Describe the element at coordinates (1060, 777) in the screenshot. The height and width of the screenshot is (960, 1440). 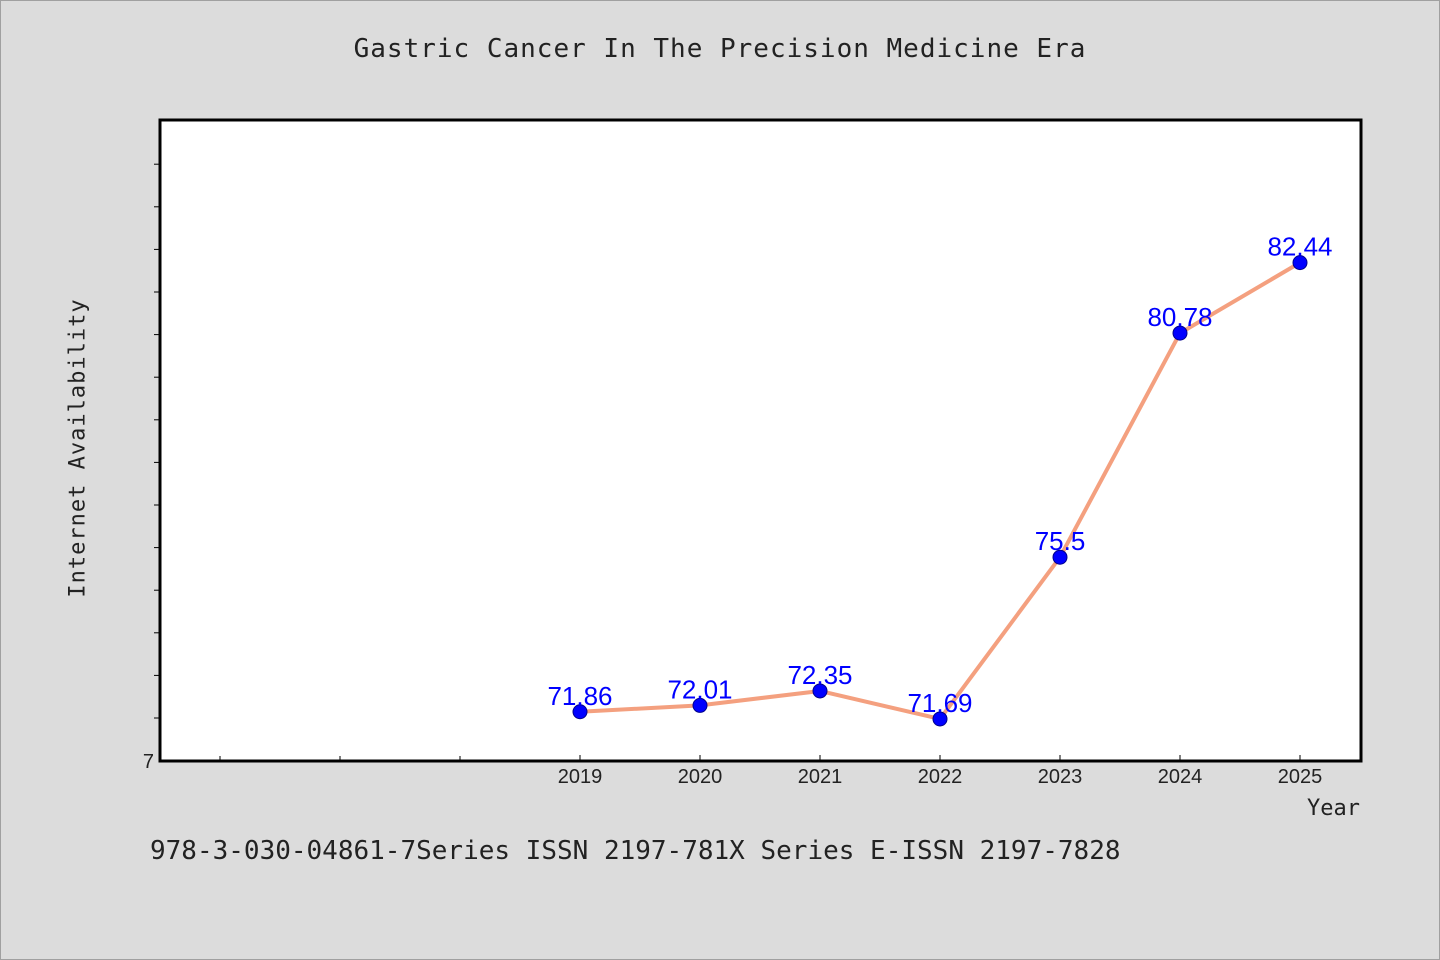
I see `x-tick-label: 2023` at that location.